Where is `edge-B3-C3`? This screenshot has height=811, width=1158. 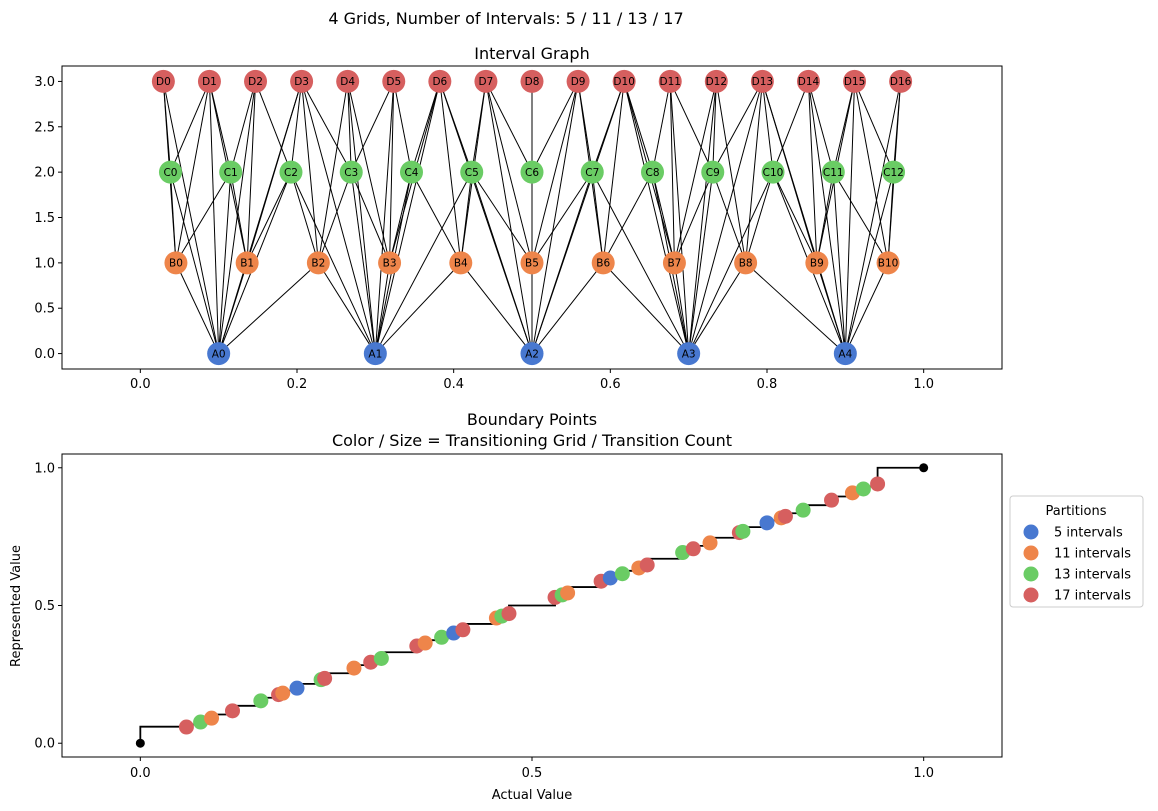
edge-B3-C3 is located at coordinates (370, 217).